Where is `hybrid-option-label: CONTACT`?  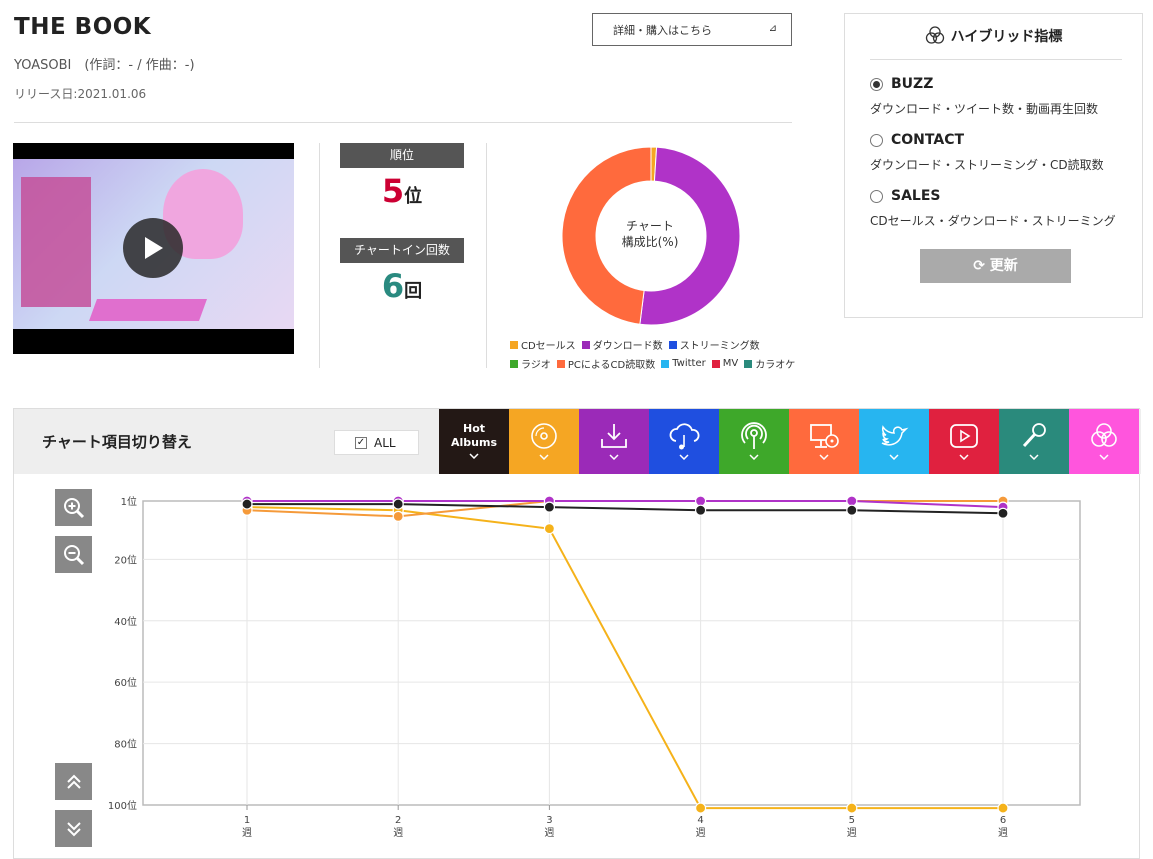
hybrid-option-label: CONTACT is located at coordinates (928, 140).